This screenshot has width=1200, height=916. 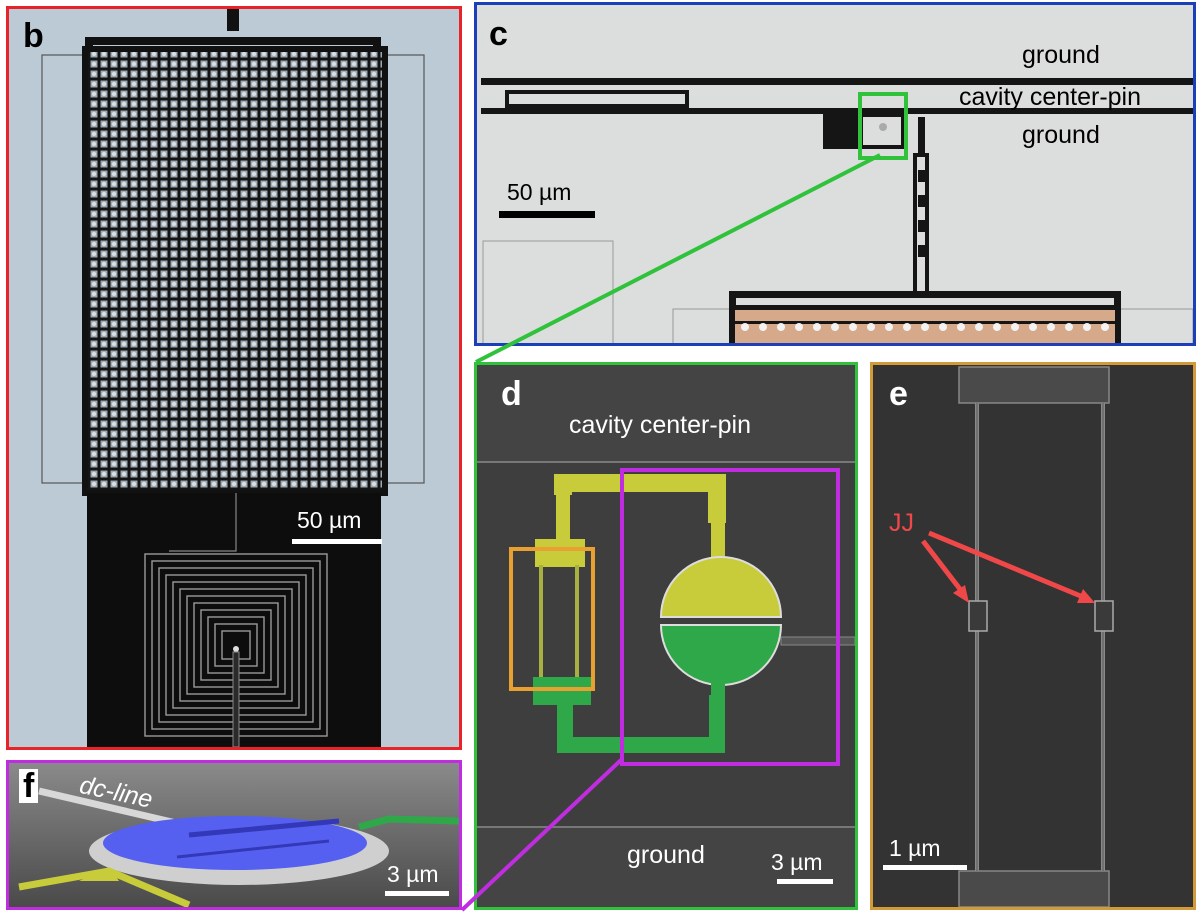 What do you see at coordinates (1061, 55) in the screenshot?
I see `label-ground-top: ground` at bounding box center [1061, 55].